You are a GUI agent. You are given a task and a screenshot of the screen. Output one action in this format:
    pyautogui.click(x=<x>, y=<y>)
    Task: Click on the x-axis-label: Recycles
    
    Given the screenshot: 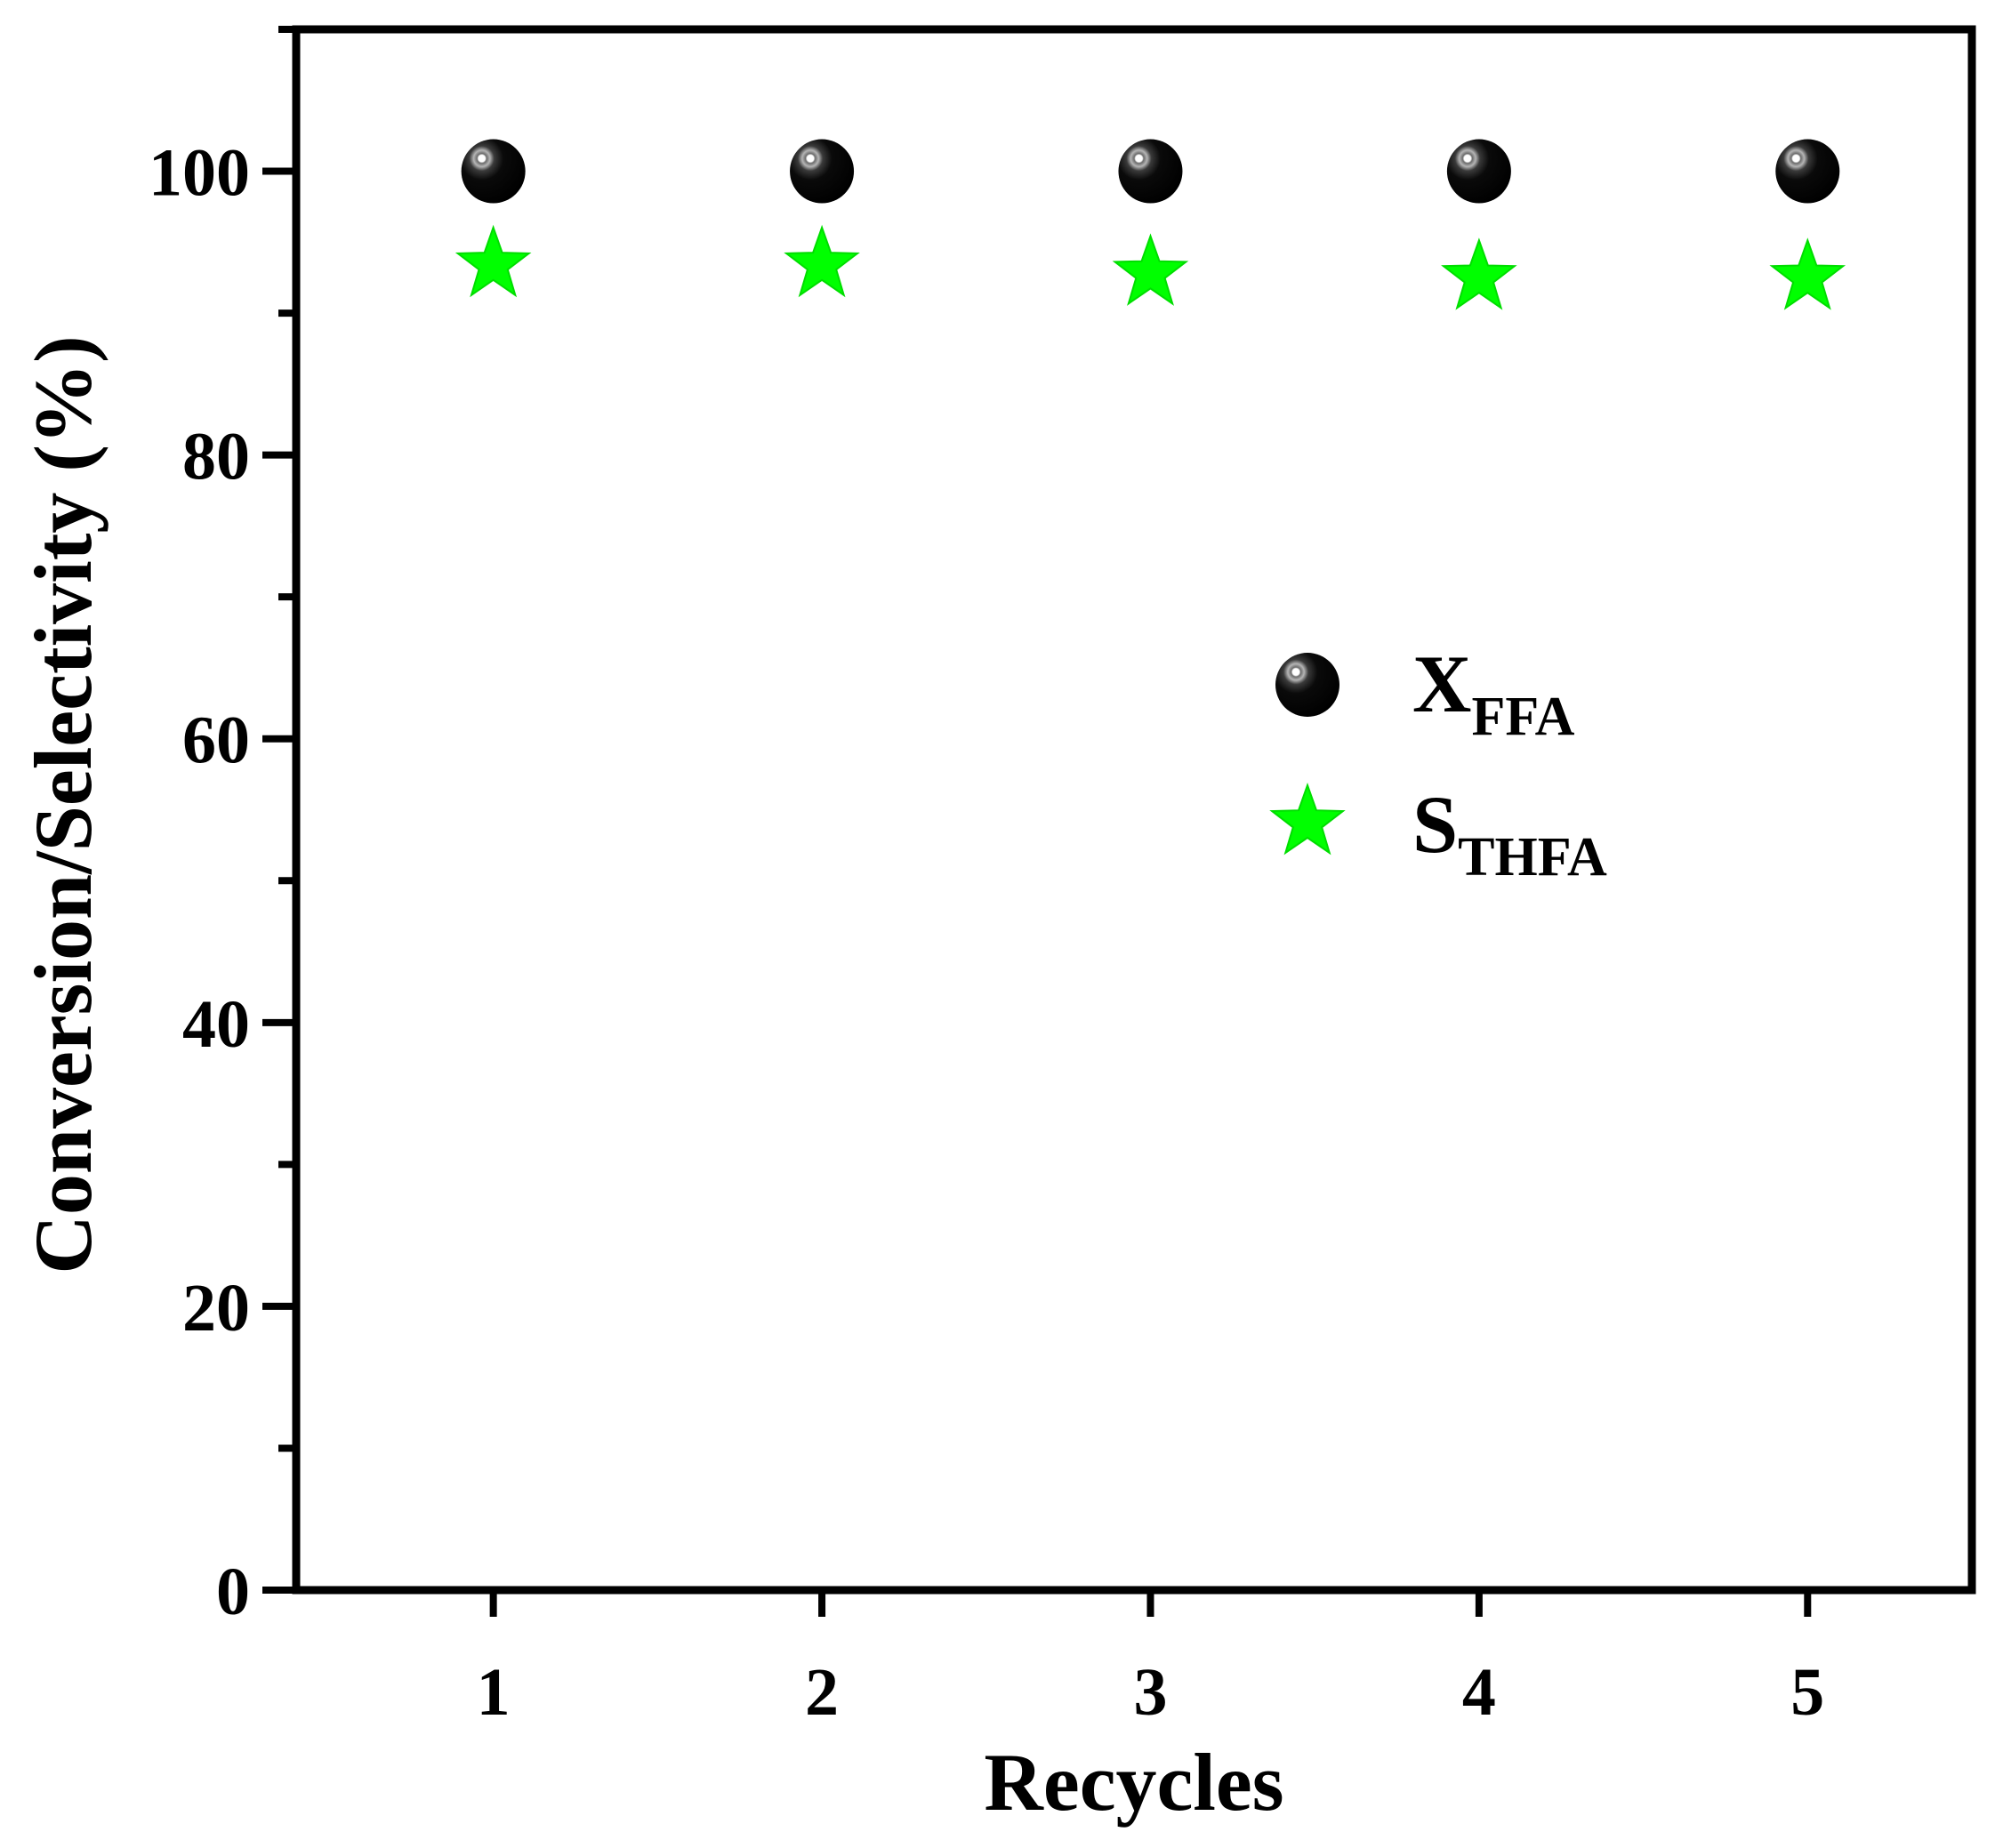 What is the action you would take?
    pyautogui.click(x=1133, y=1782)
    